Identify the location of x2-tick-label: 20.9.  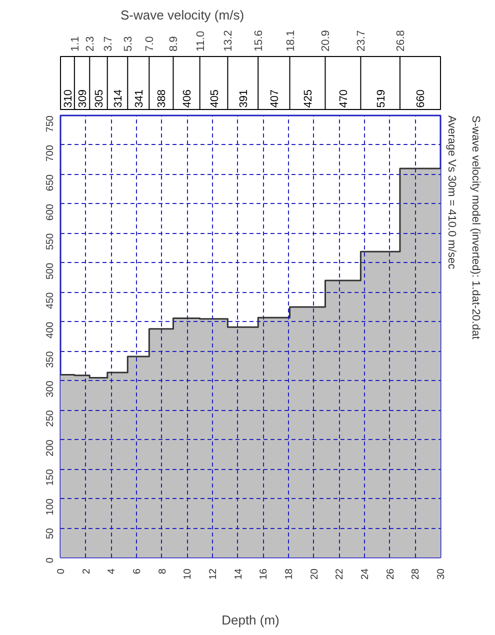
(326, 41).